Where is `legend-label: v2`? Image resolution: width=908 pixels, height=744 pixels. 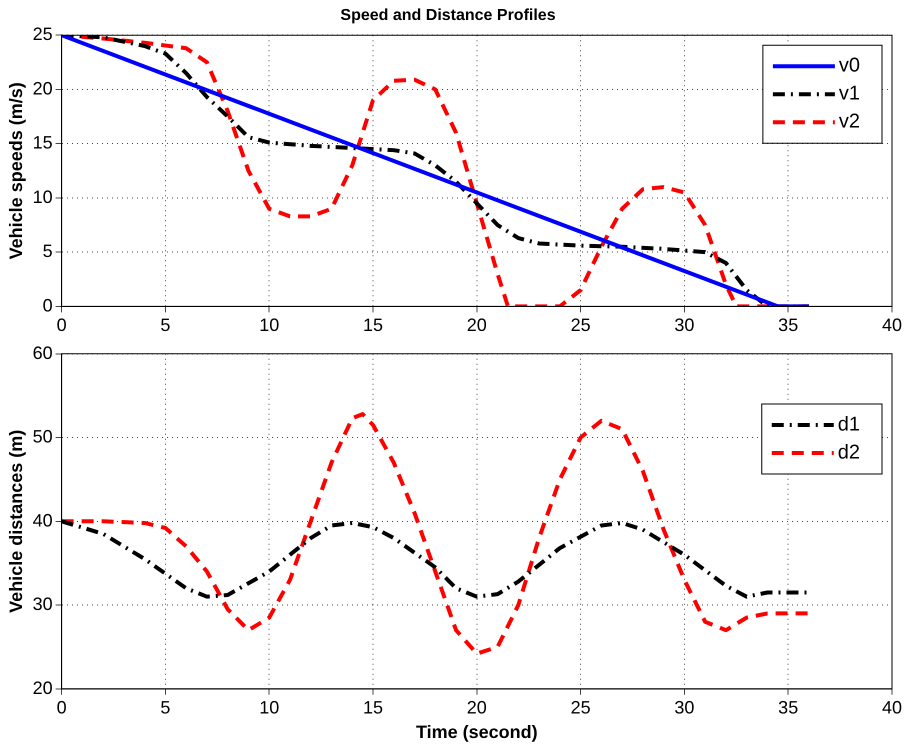 legend-label: v2 is located at coordinates (849, 121).